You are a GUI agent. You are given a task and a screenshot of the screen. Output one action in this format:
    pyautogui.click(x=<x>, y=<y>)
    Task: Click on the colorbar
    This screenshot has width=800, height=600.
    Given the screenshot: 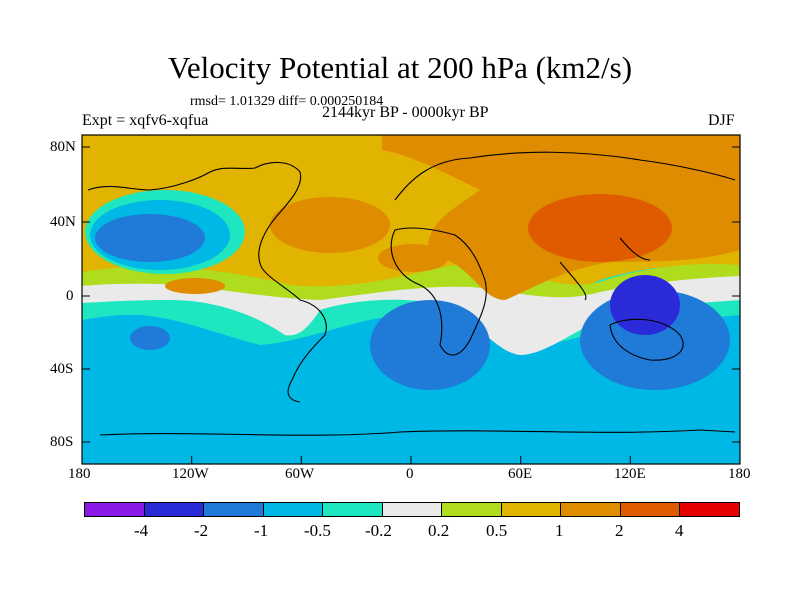 What is the action you would take?
    pyautogui.click(x=412, y=509)
    